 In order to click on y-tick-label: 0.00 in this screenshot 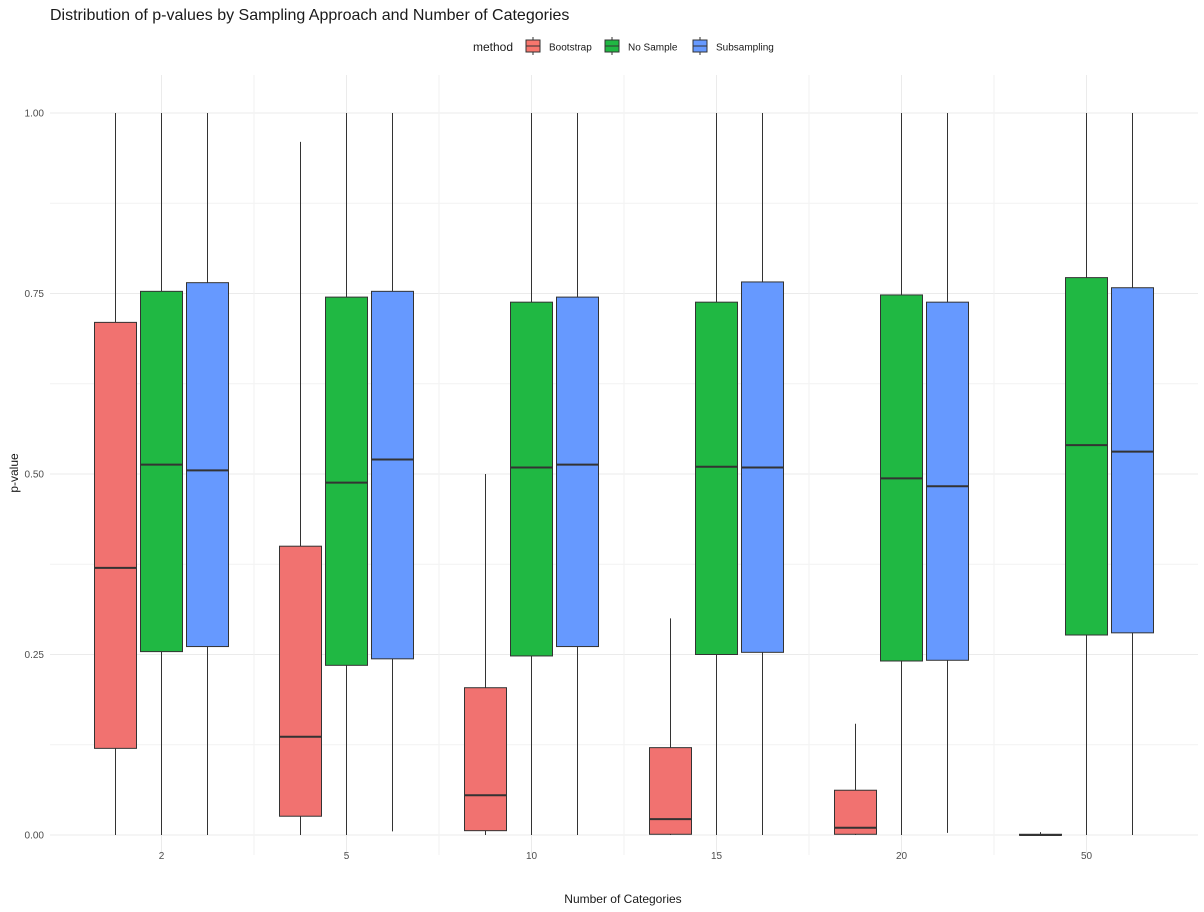, I will do `click(35, 836)`.